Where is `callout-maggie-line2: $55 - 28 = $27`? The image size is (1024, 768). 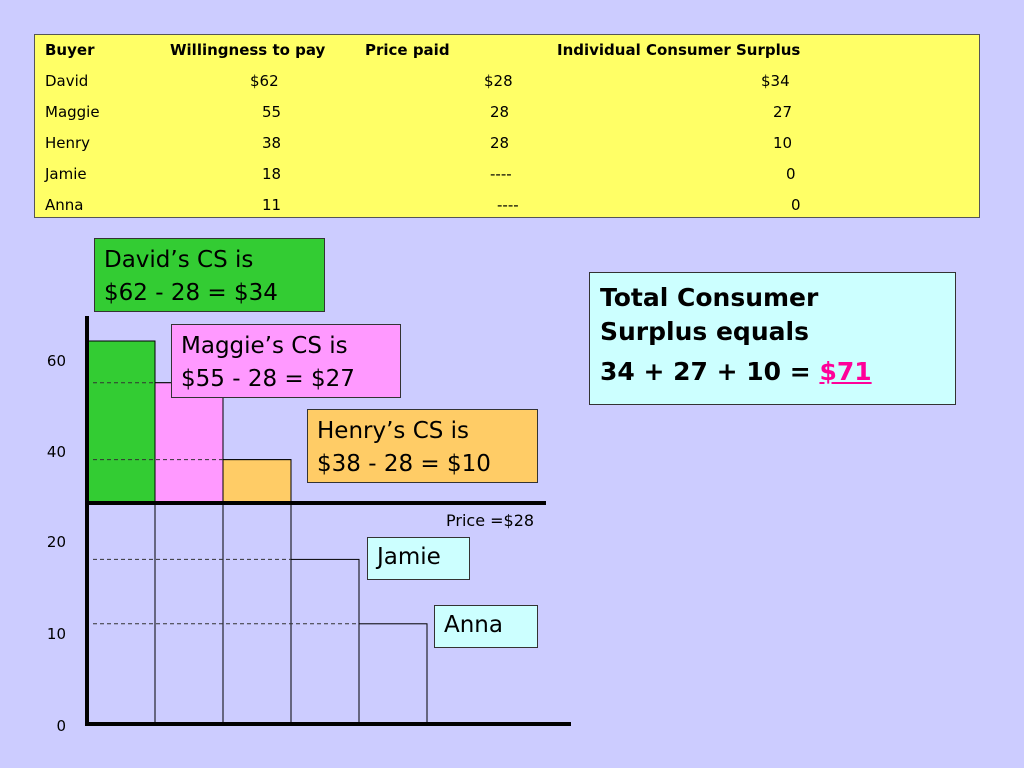
callout-maggie-line2: $55 - 28 = $27 is located at coordinates (268, 379).